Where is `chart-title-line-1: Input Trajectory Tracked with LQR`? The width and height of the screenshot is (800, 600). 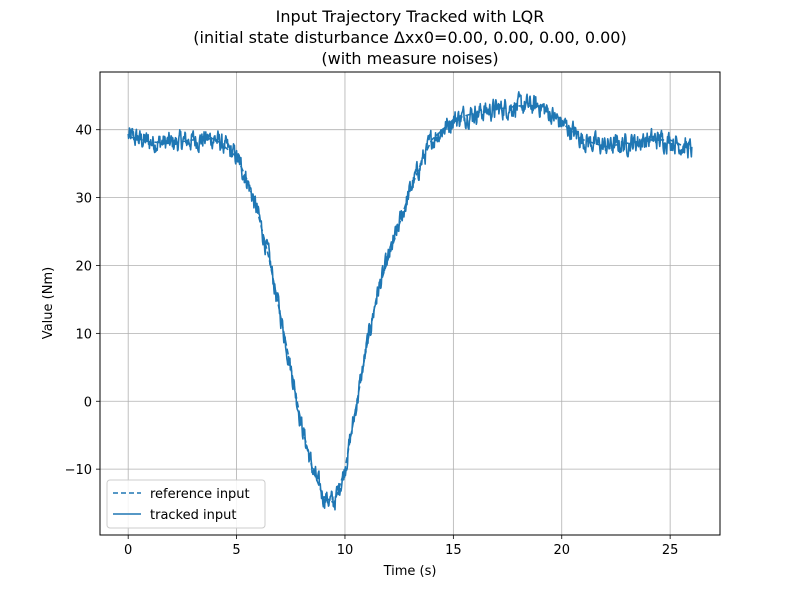 chart-title-line-1: Input Trajectory Tracked with LQR is located at coordinates (410, 16).